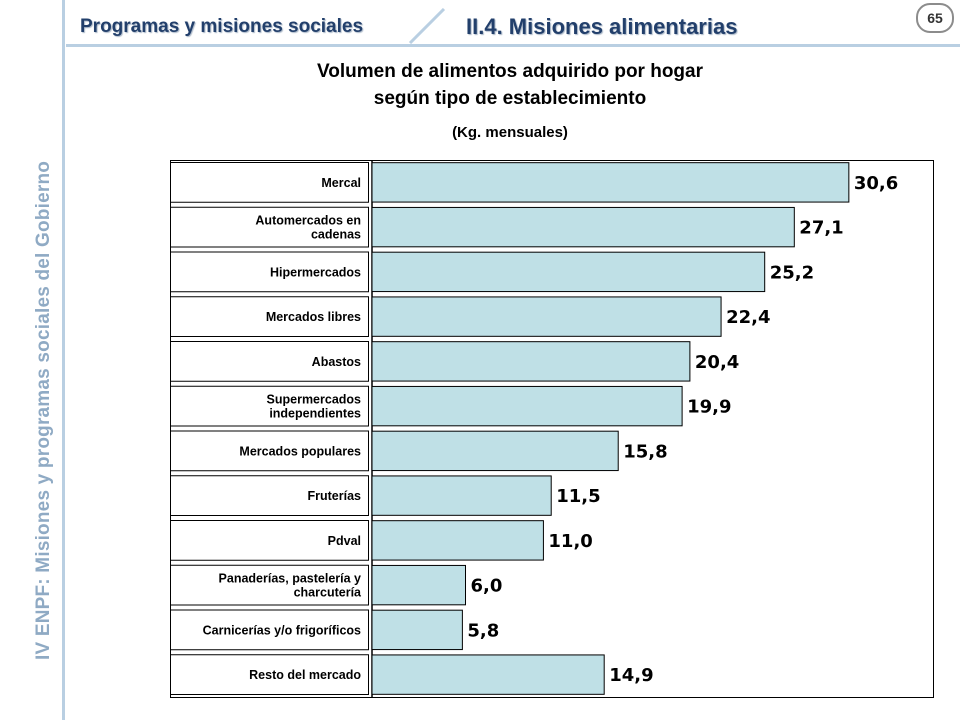  Describe the element at coordinates (335, 496) in the screenshot. I see `category-label: Fruterías` at that location.